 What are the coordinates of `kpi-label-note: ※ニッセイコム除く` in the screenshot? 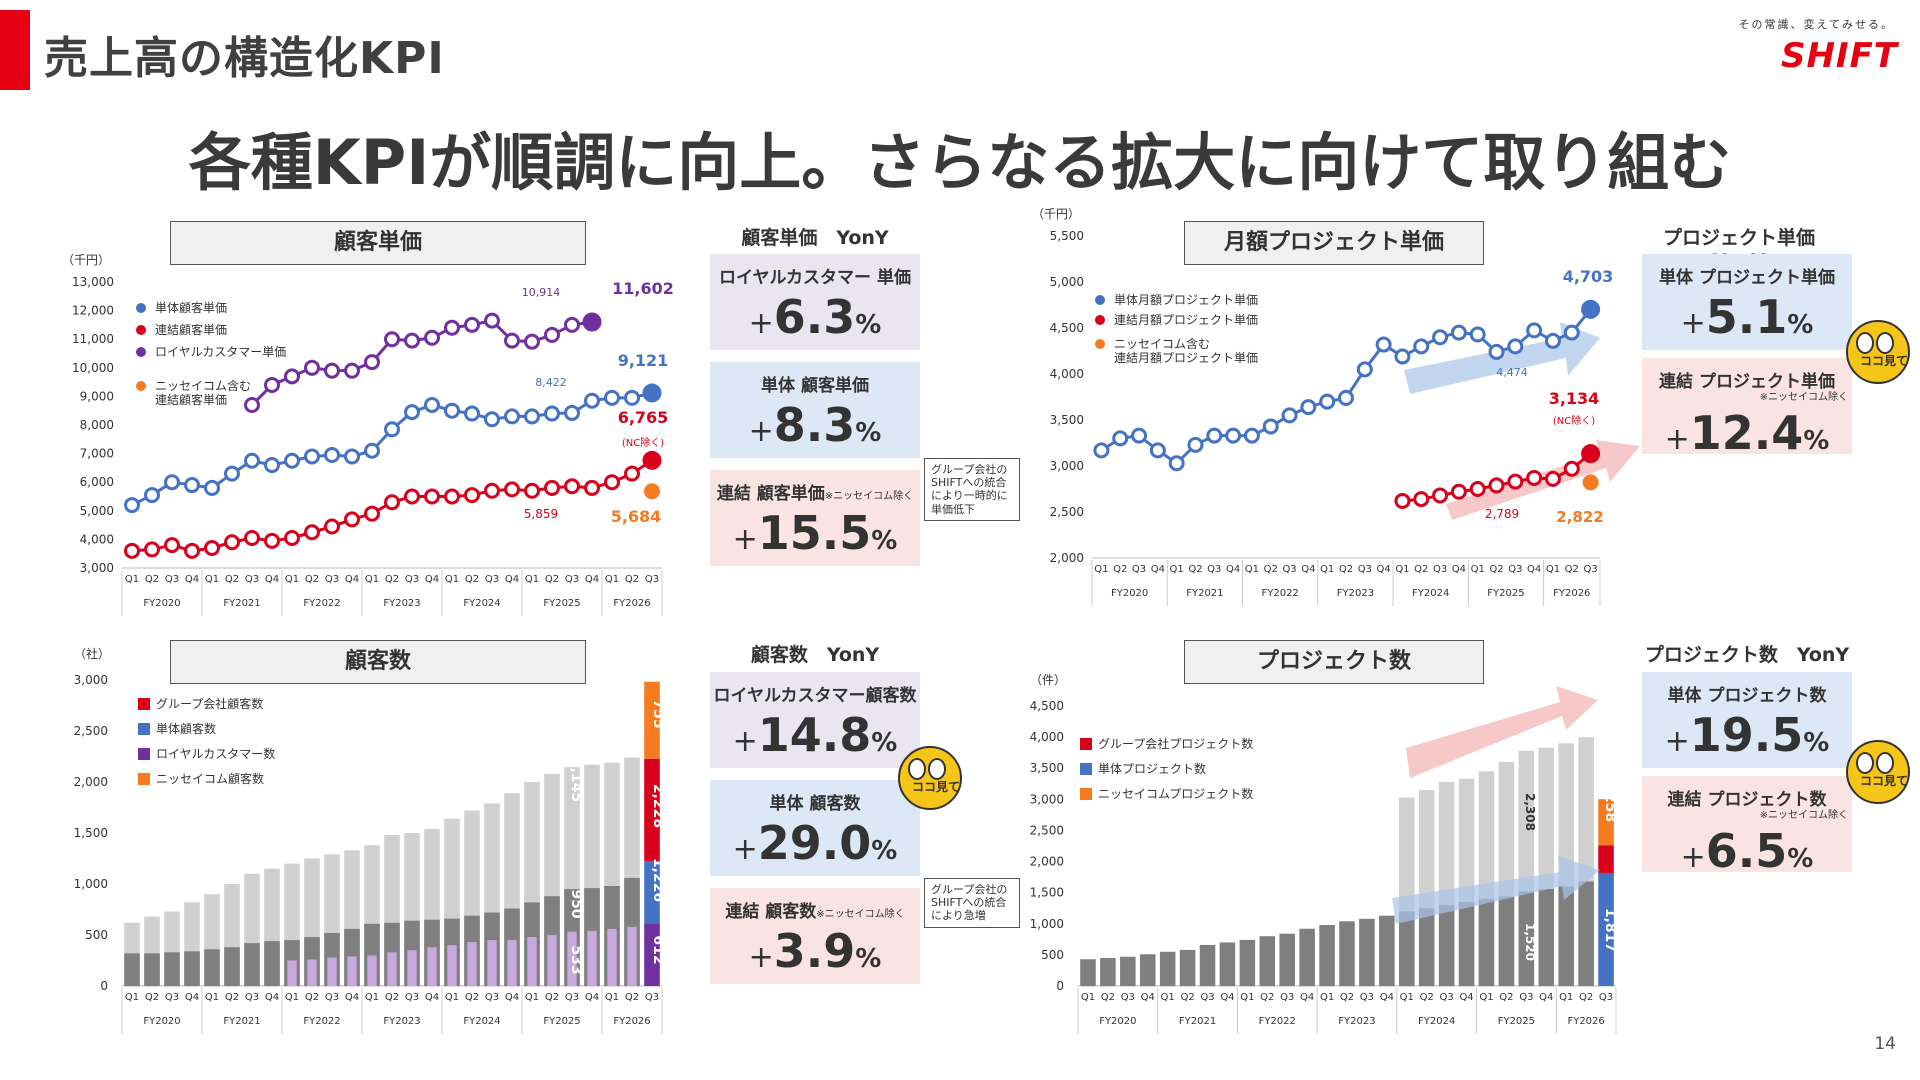 It's located at (860, 914).